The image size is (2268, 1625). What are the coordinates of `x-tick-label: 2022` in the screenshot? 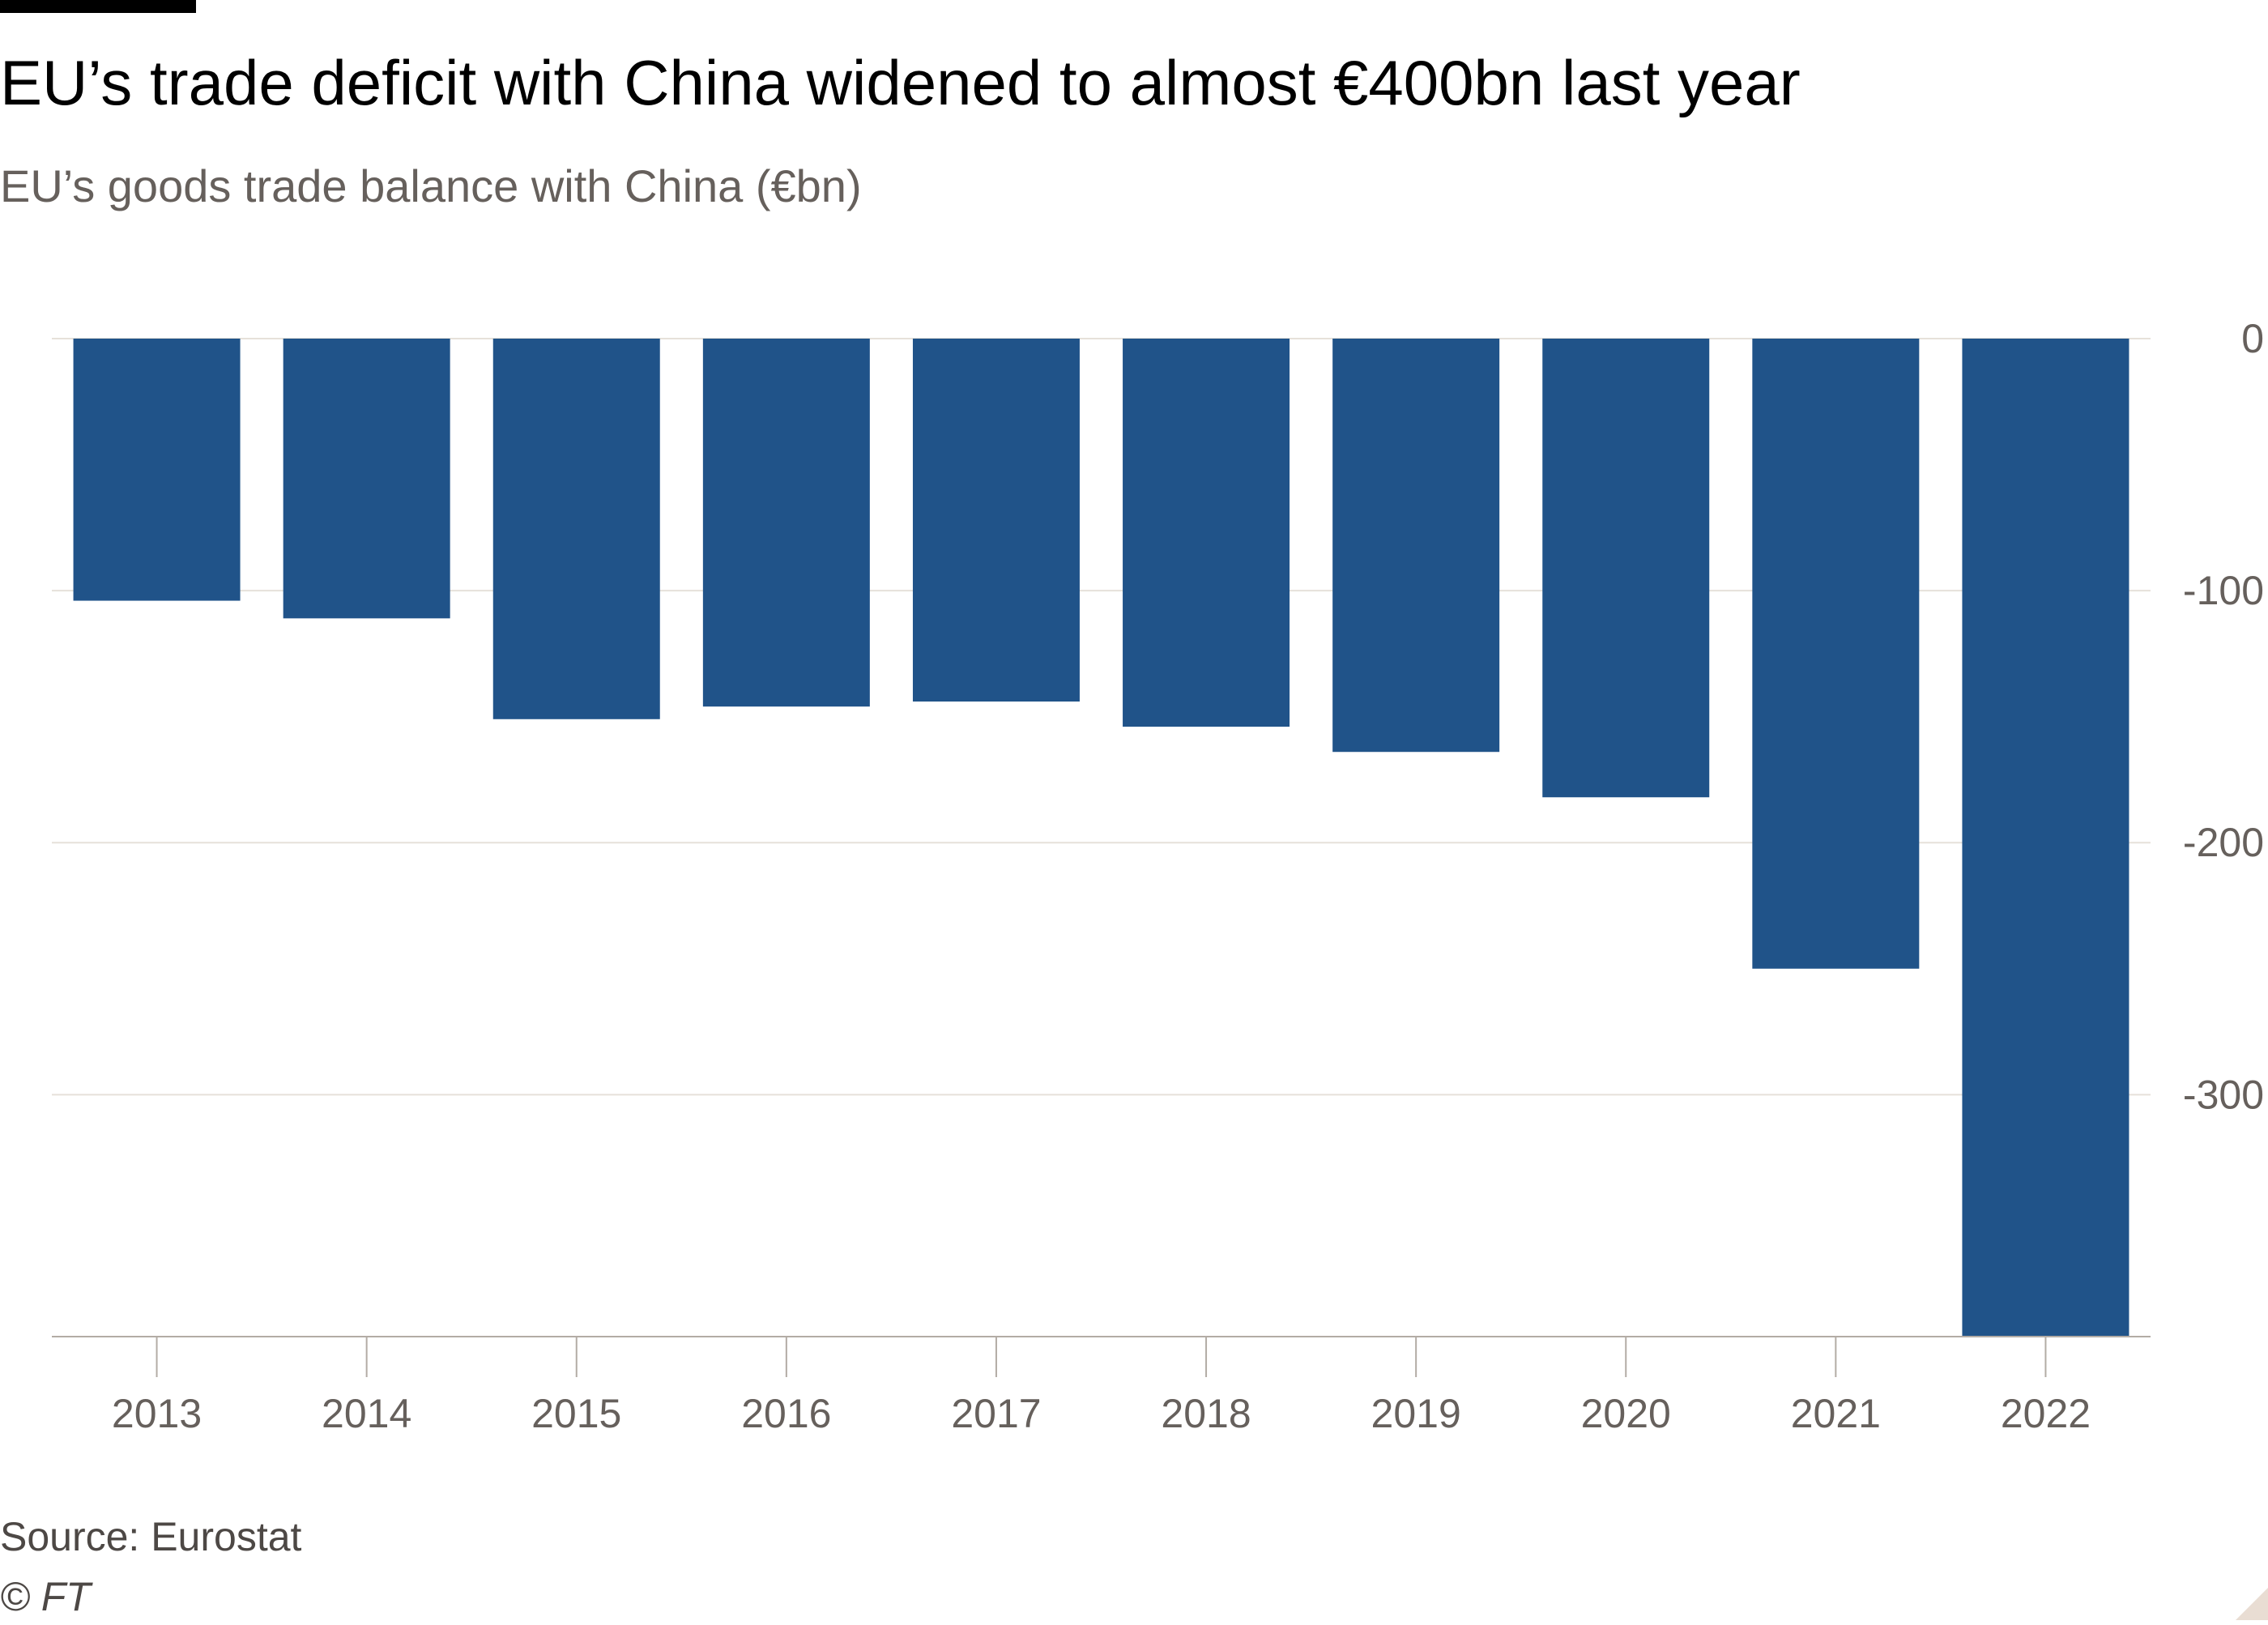 It's located at (2046, 1413).